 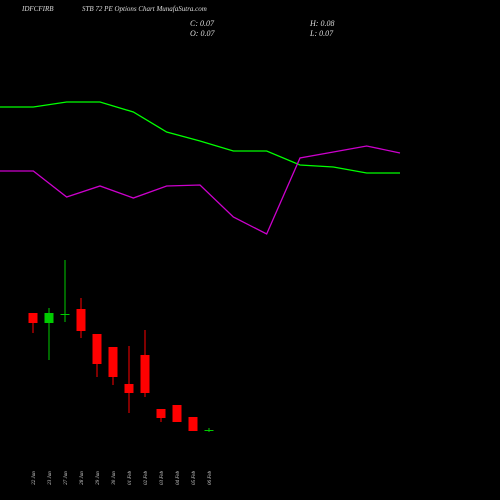 I want to click on x-tick-label: 05 Feb, so click(x=194, y=477).